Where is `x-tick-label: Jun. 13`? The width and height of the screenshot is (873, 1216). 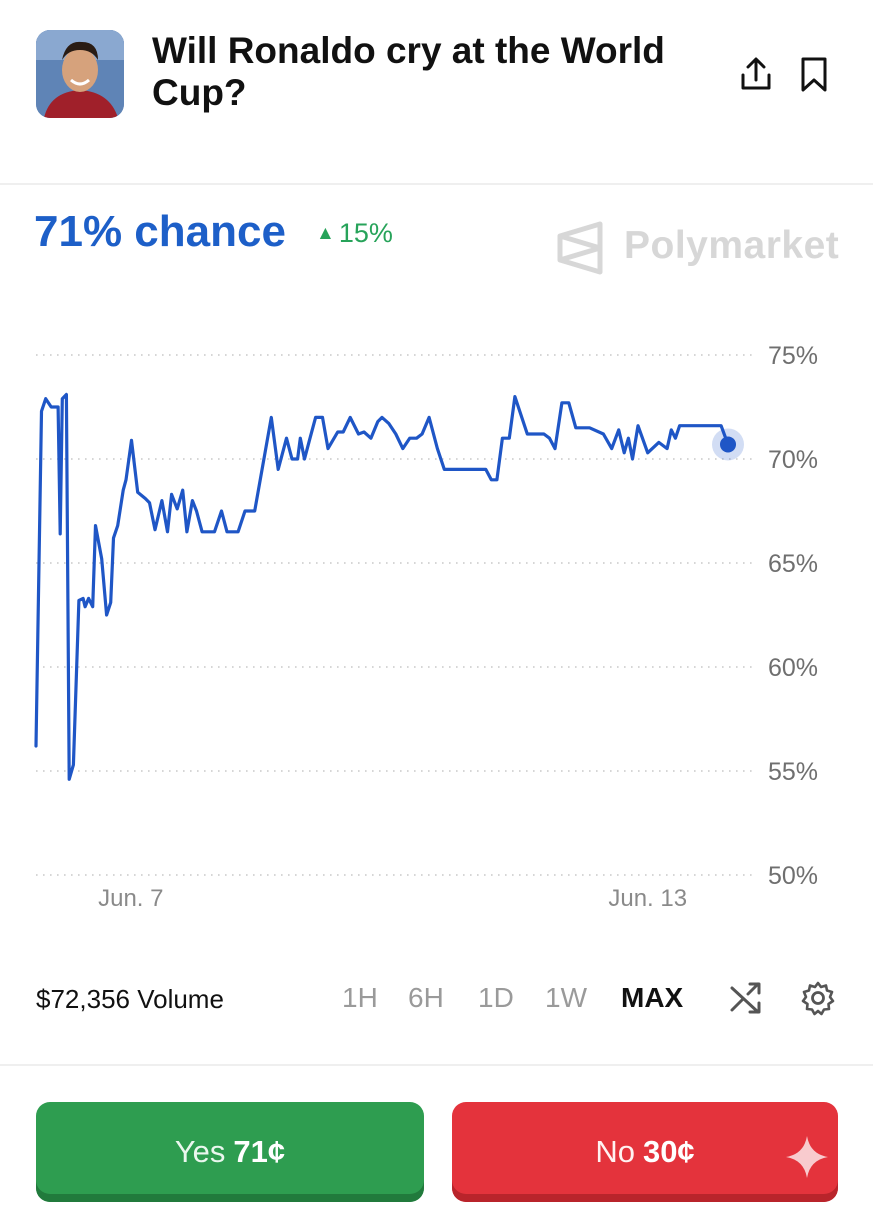
x-tick-label: Jun. 13 is located at coordinates (647, 898).